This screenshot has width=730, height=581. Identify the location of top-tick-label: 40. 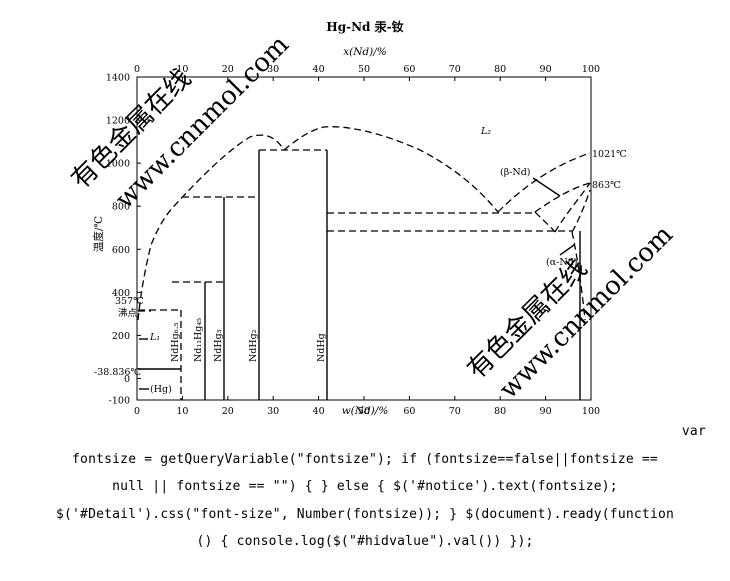
(319, 69).